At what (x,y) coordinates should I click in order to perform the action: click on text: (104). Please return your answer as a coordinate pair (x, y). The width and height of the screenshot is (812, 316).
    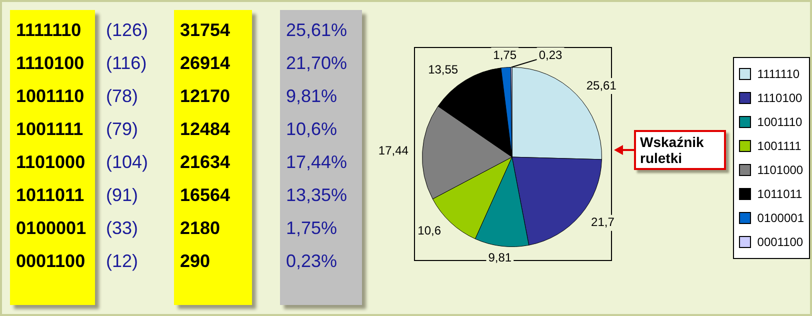
    Looking at the image, I should click on (127, 162).